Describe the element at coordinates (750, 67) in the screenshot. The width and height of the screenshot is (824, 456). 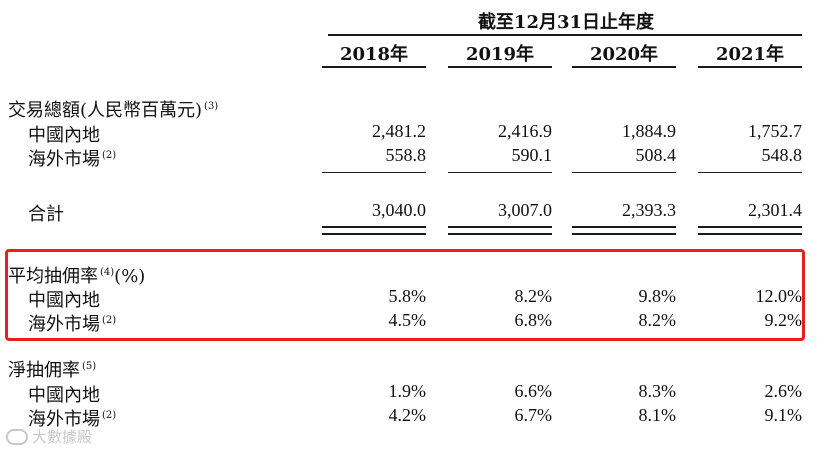
I see `year-underline-2021` at that location.